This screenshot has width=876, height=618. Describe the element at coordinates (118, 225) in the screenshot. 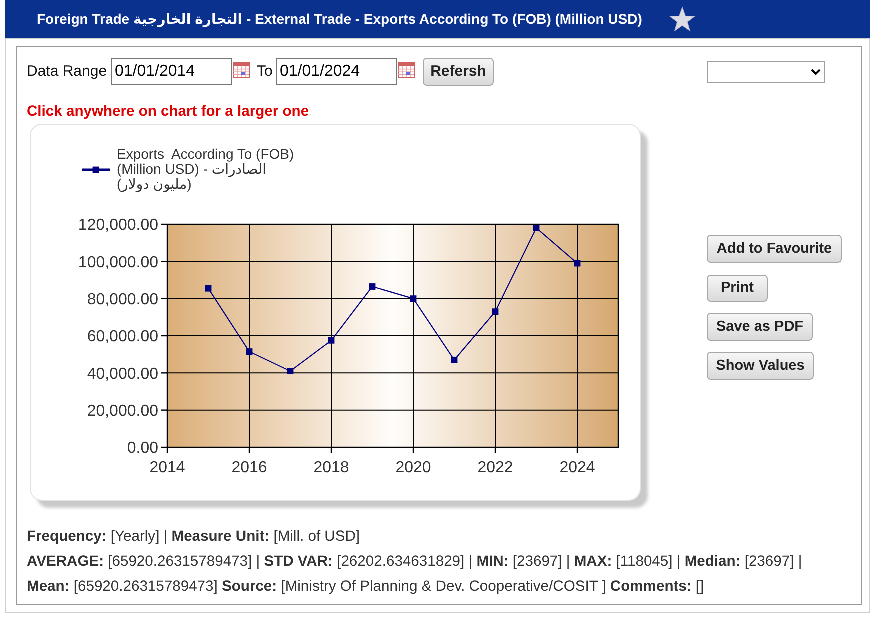

I see `y-tick-label: 120,000.00` at that location.